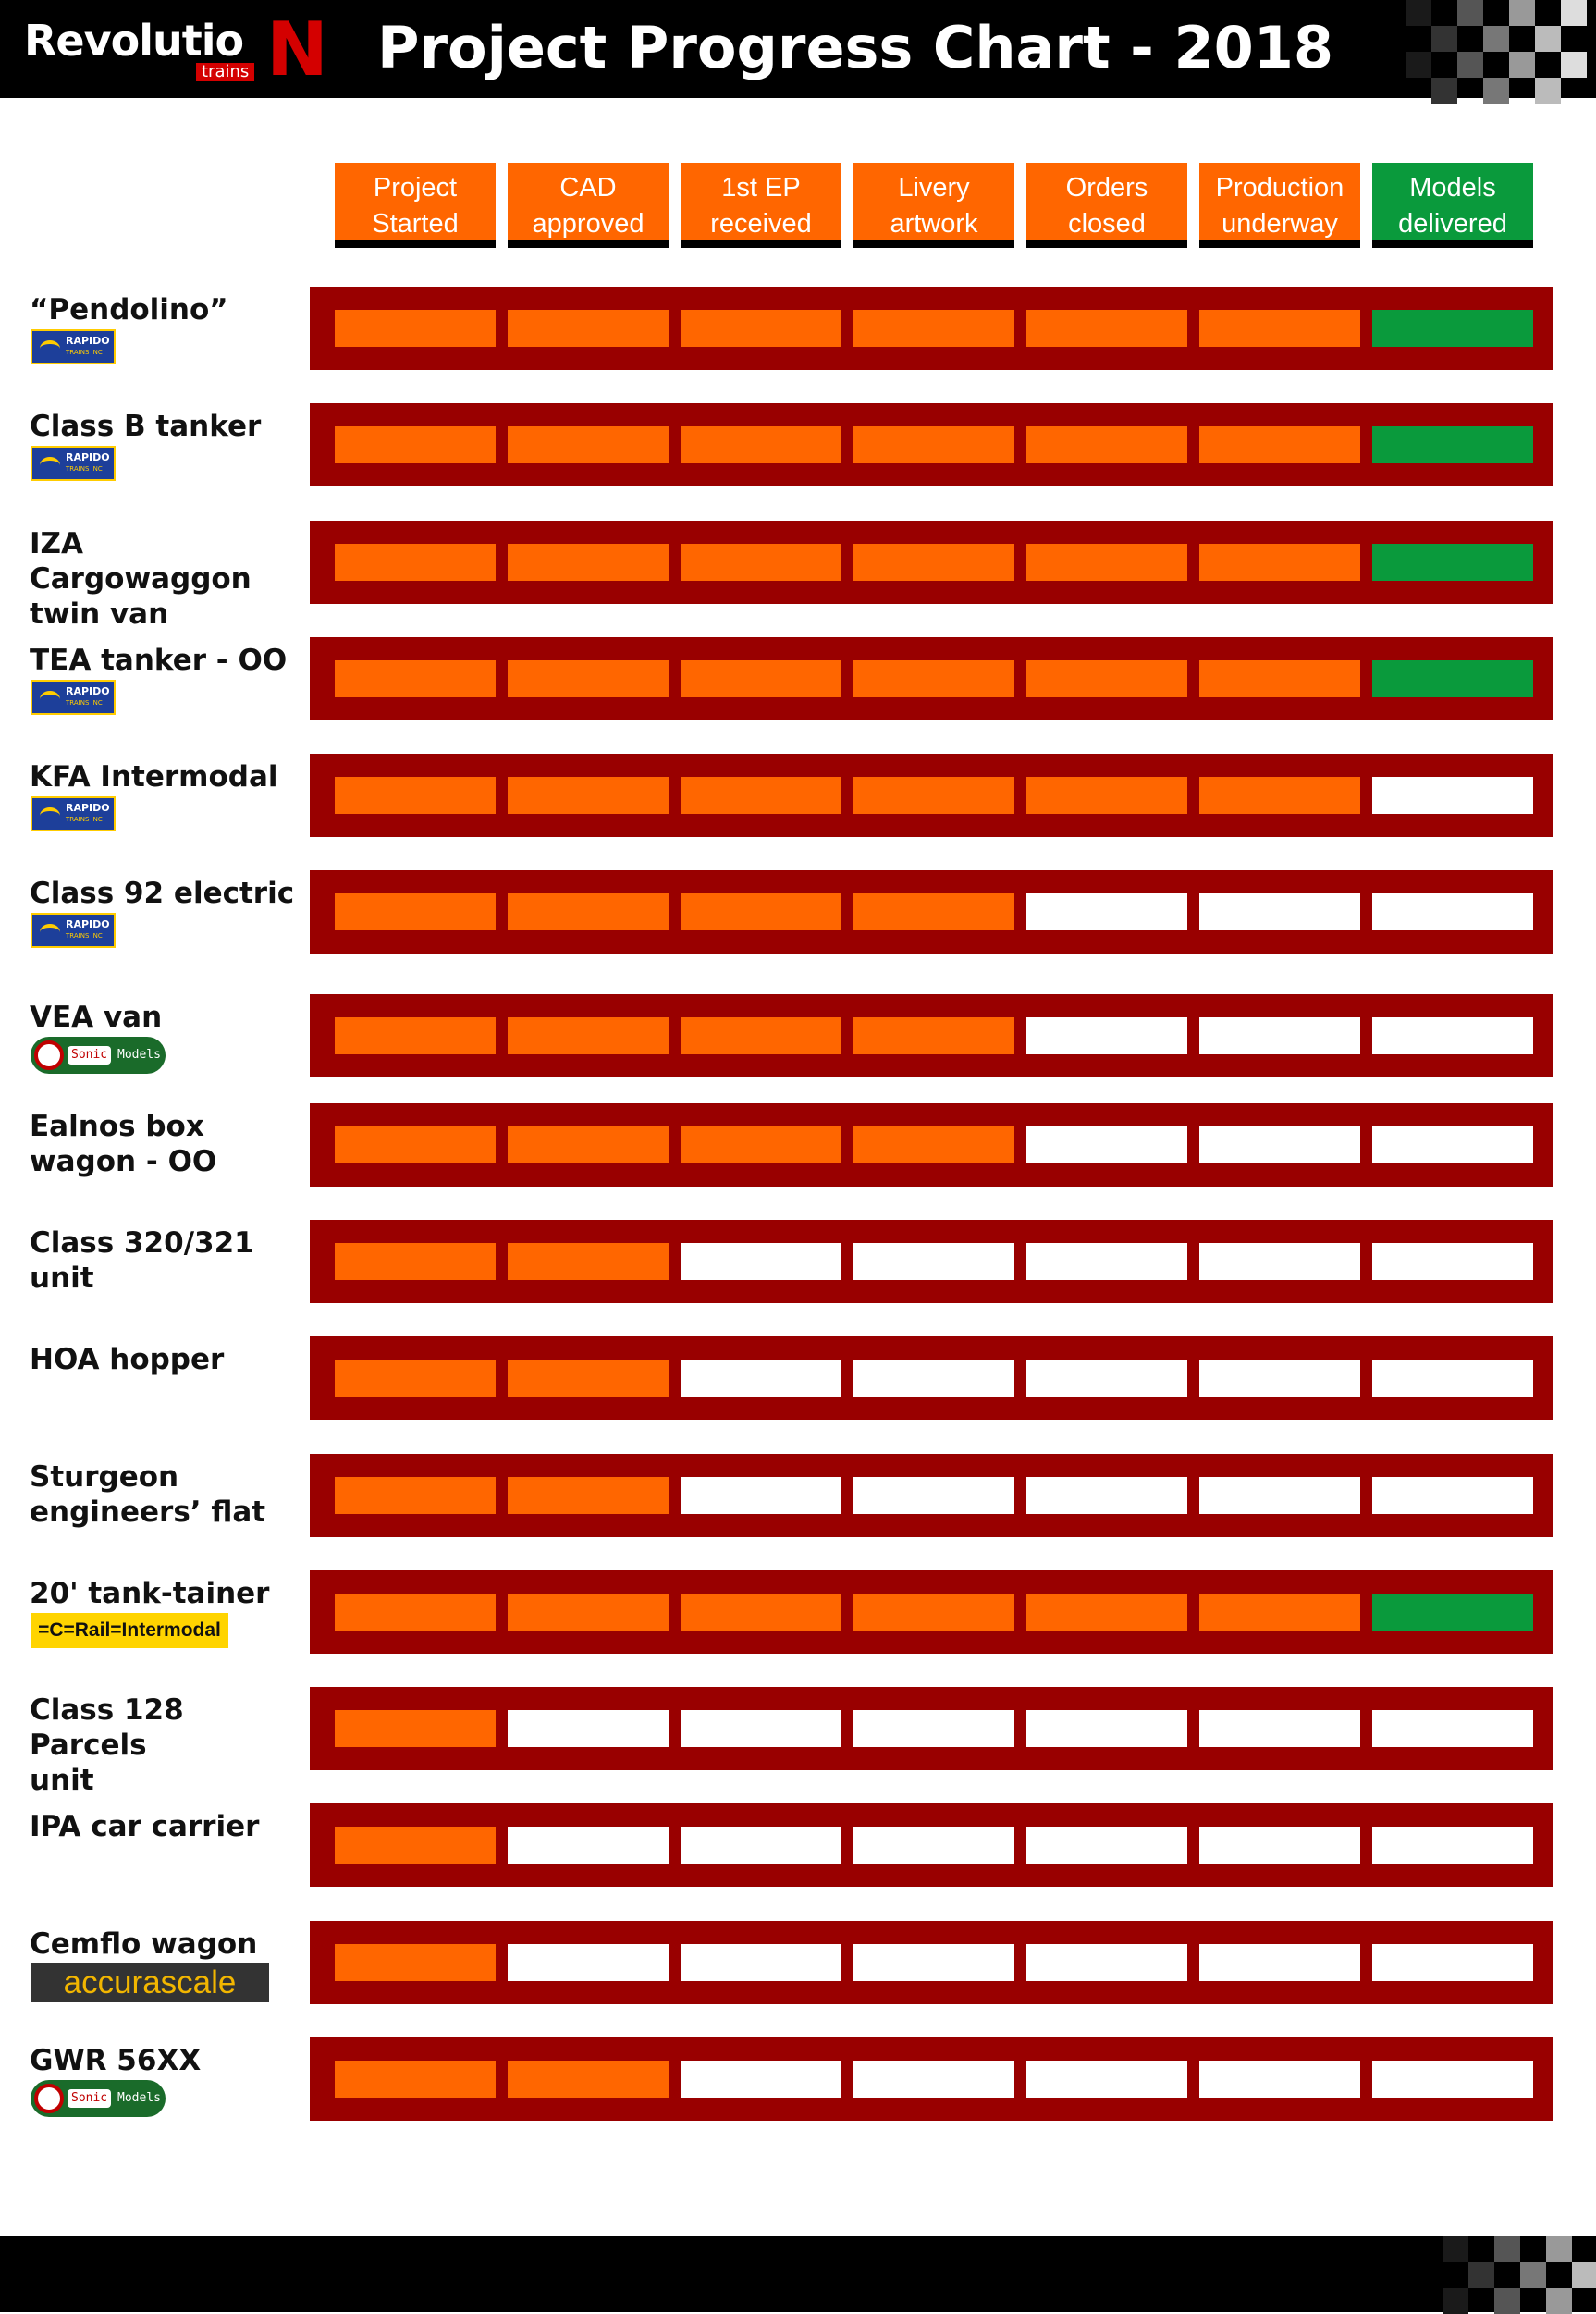 This screenshot has width=1596, height=2314. What do you see at coordinates (162, 893) in the screenshot?
I see `row-label: Class 92 electric` at bounding box center [162, 893].